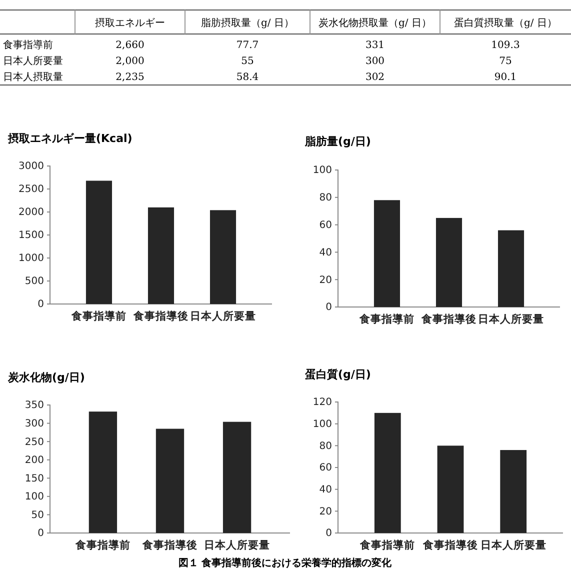  I want to click on y-tick-label: 250, so click(34, 442).